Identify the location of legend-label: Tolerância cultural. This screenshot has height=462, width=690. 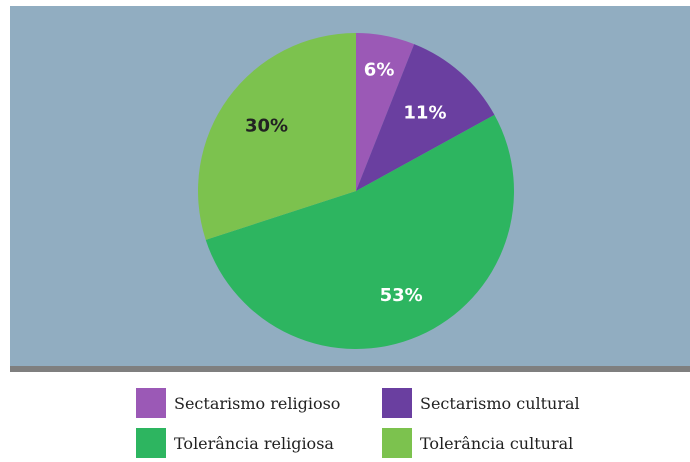
(497, 443).